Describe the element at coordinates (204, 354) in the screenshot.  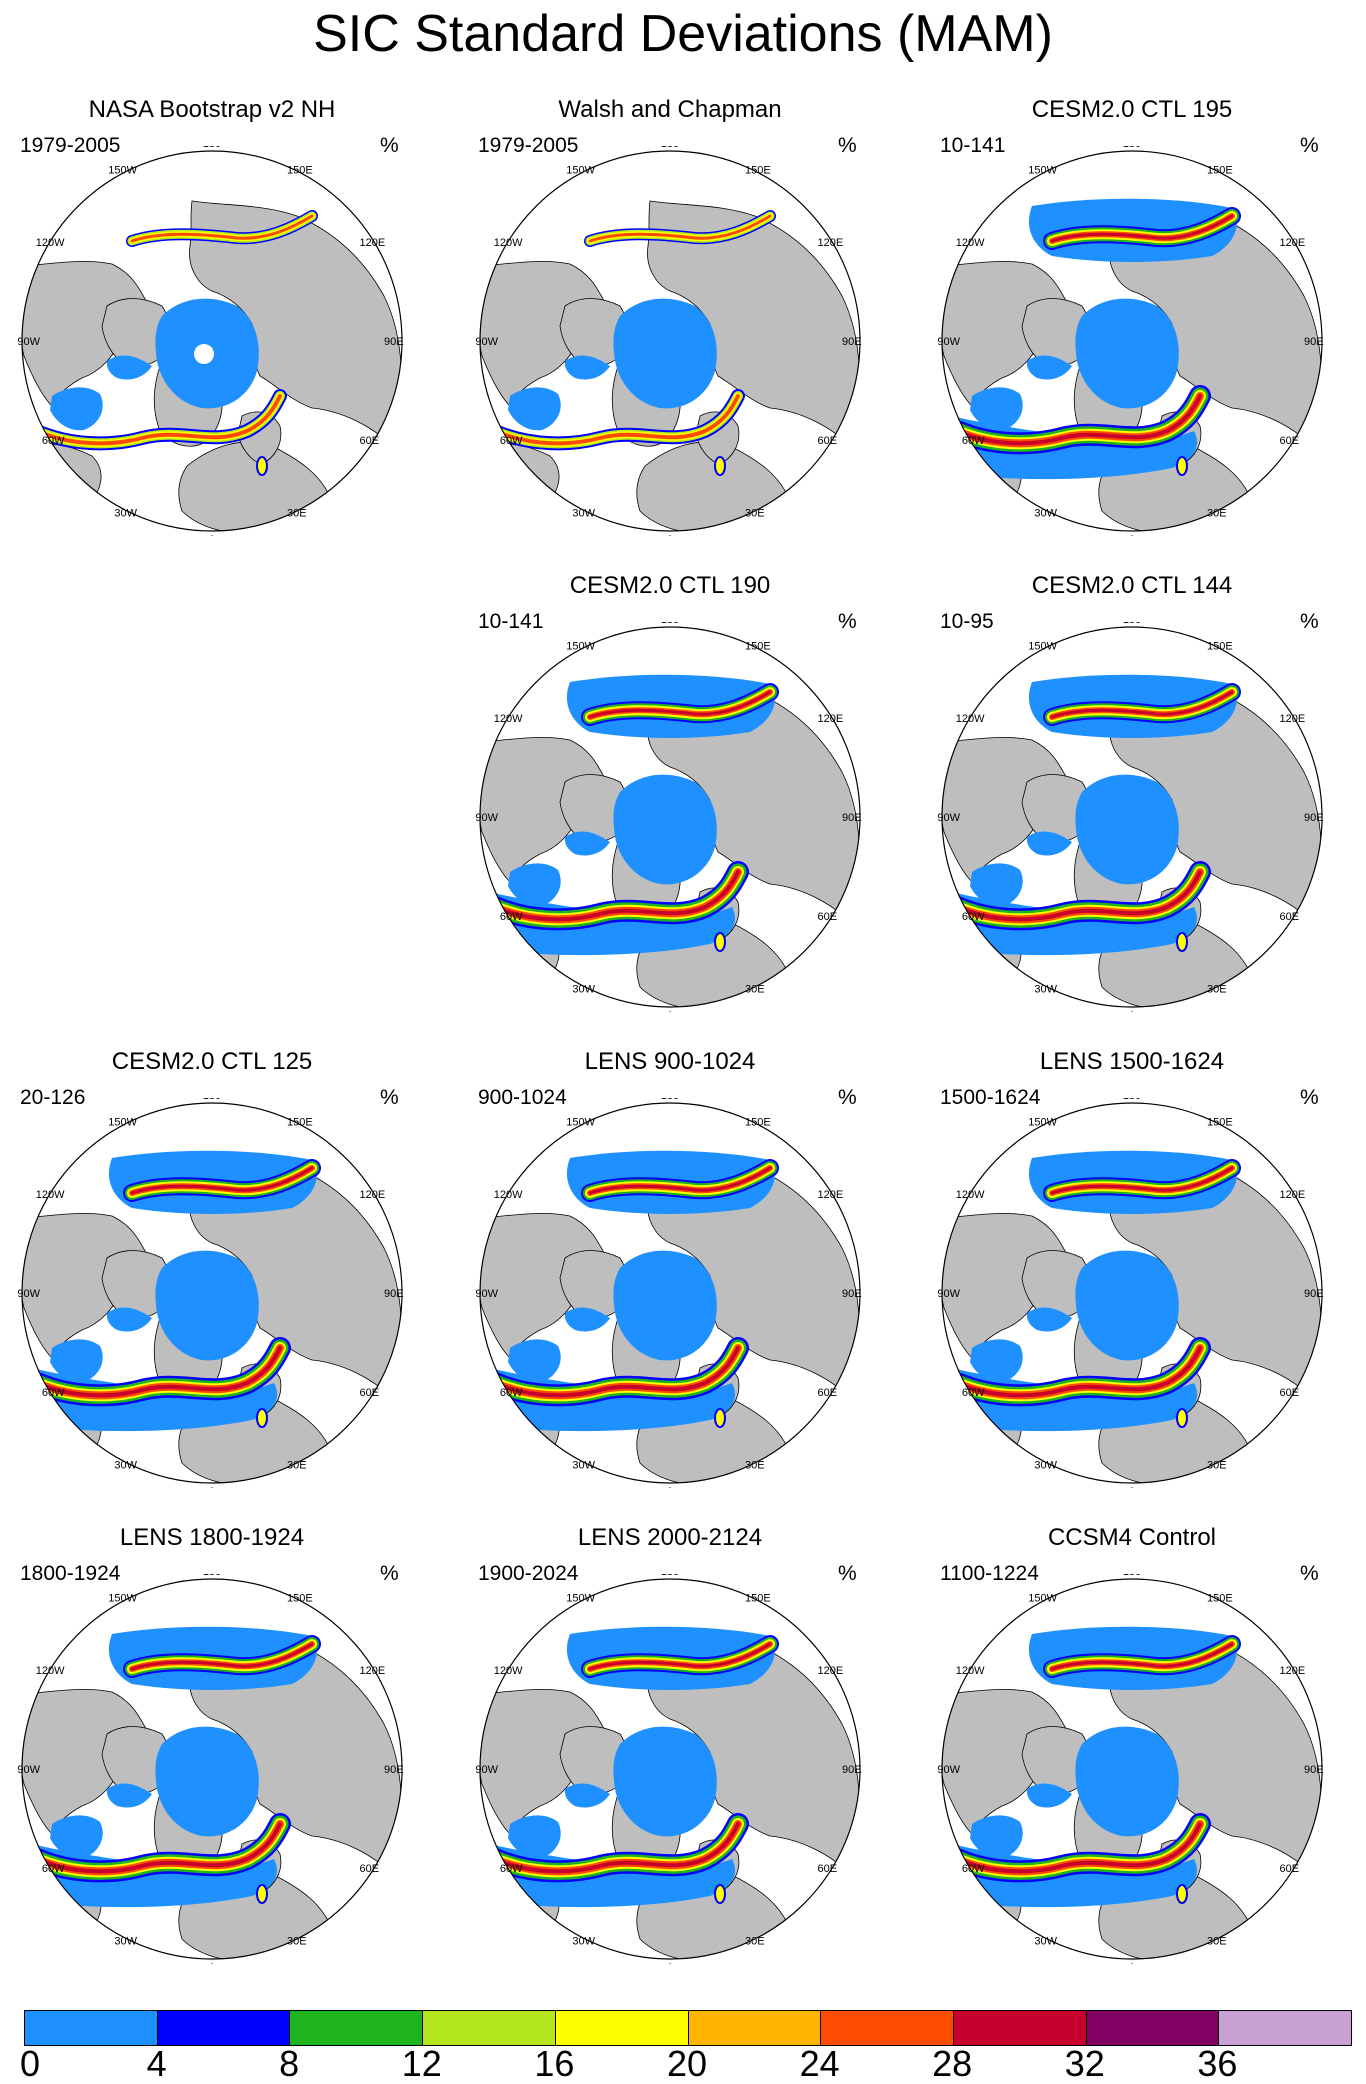
I see `pole-hole` at that location.